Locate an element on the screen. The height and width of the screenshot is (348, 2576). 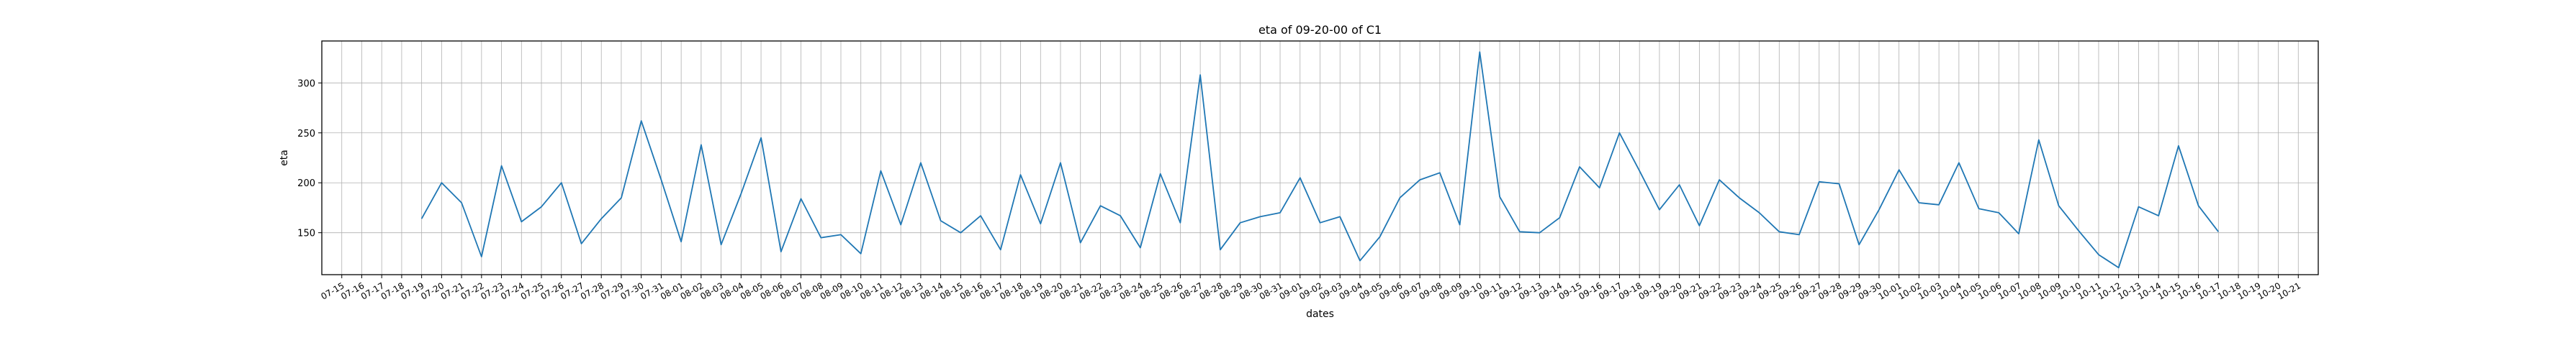
y-tick-label: 300 is located at coordinates (306, 83).